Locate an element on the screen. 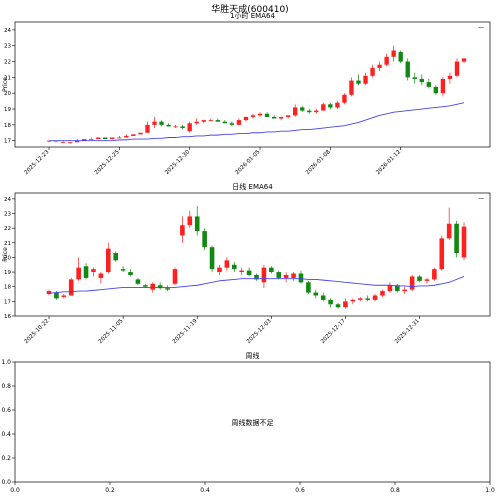 This screenshot has height=496, width=500. x-tick-label: 2025-11-05 is located at coordinates (111, 331).